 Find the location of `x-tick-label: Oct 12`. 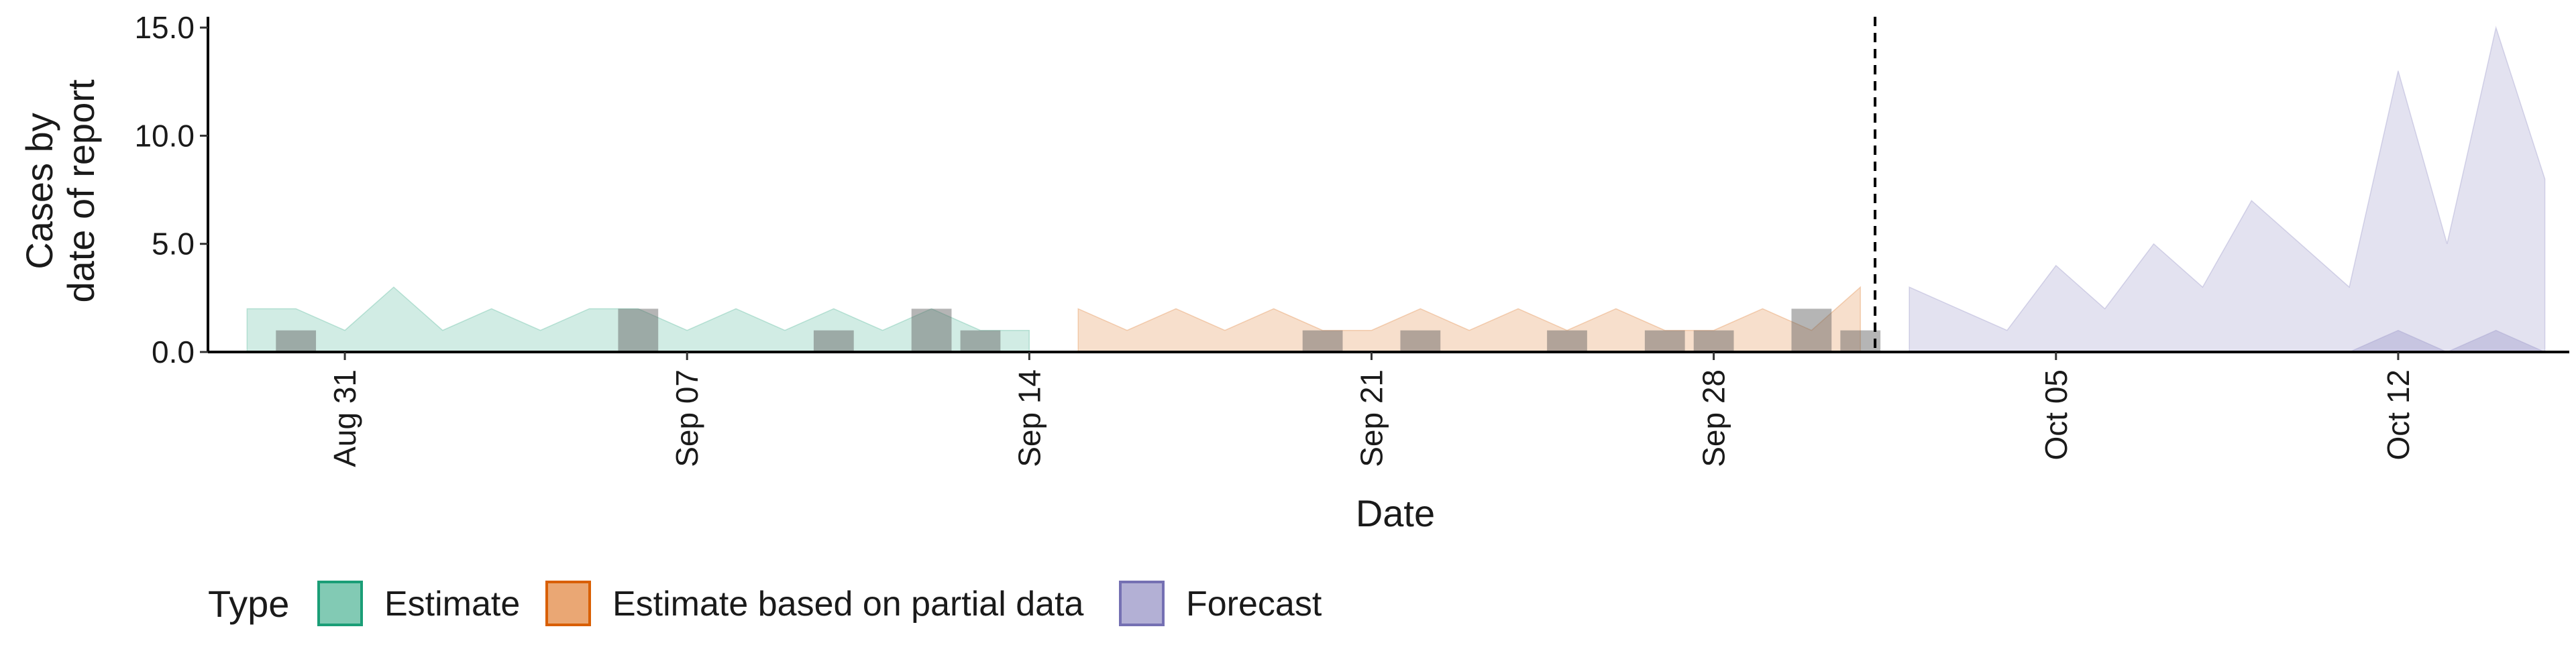

x-tick-label: Oct 12 is located at coordinates (2398, 415).